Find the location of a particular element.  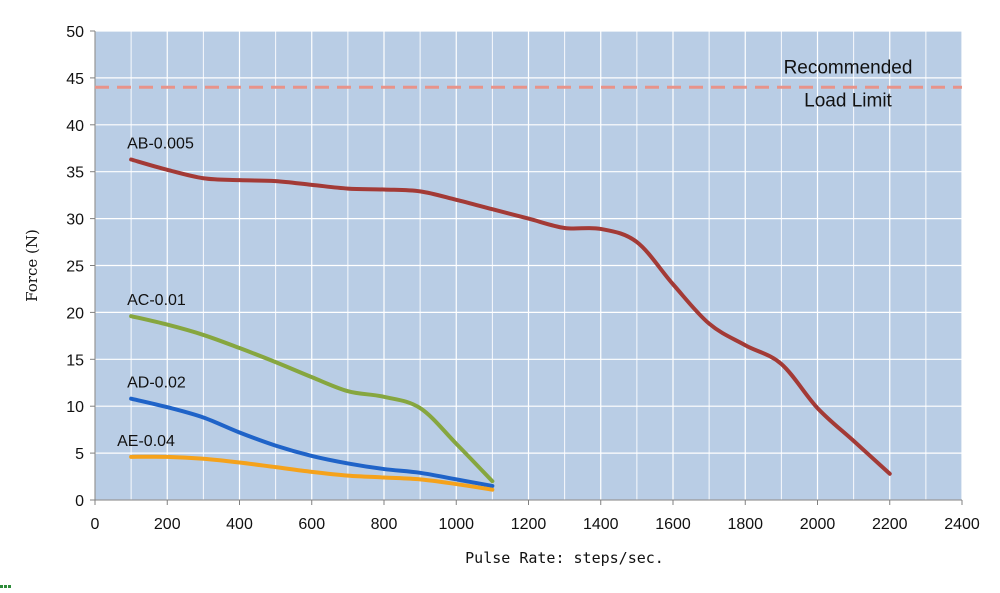

y-tick-label: 5 is located at coordinates (79, 454).